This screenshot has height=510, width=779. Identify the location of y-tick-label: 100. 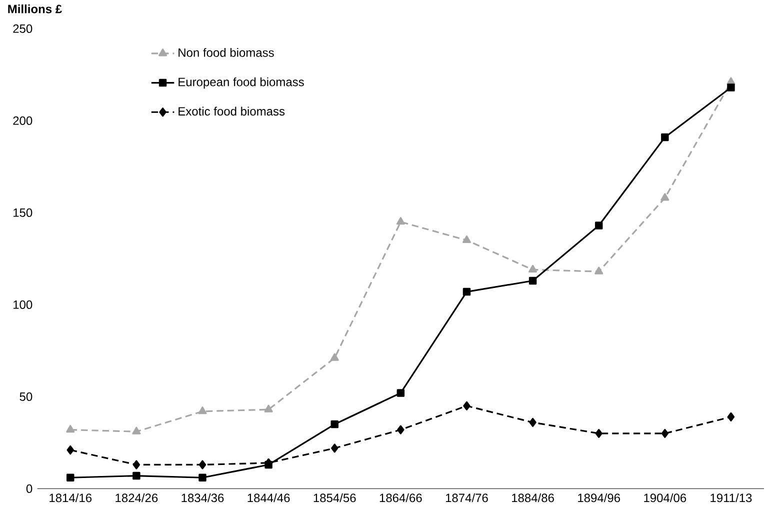
(23, 304).